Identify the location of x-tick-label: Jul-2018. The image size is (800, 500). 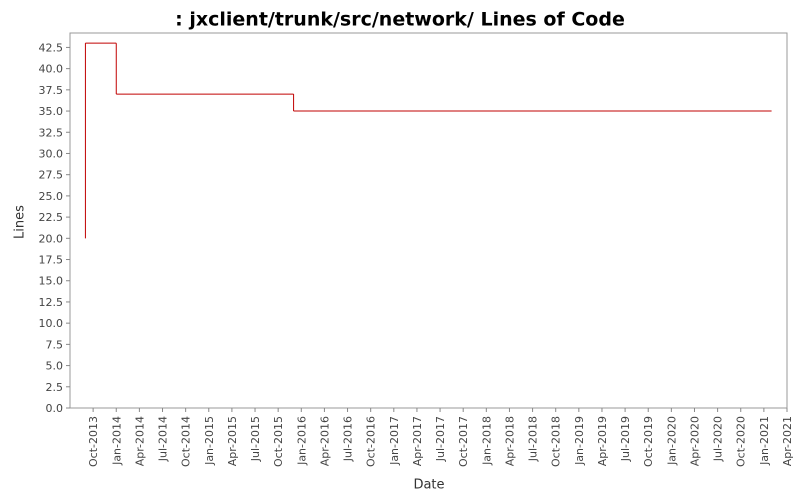
(533, 439).